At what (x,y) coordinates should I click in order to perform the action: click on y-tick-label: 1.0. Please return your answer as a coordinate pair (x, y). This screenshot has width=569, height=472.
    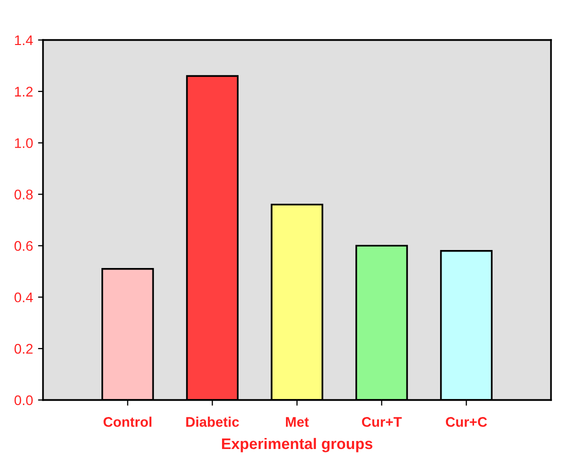
    Looking at the image, I should click on (24, 143).